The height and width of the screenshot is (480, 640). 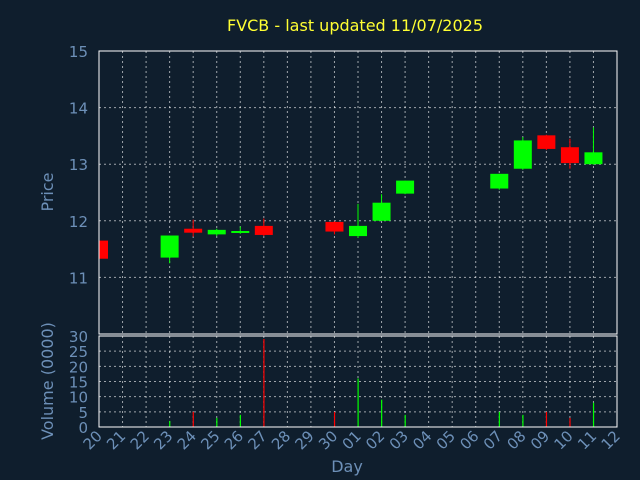 What do you see at coordinates (78, 352) in the screenshot?
I see `volume-y-tick-label: 25` at bounding box center [78, 352].